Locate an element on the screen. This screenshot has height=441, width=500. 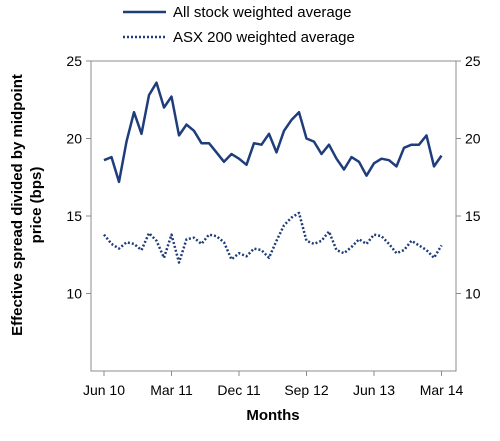
x-tick-label: Sep 12 is located at coordinates (306, 390).